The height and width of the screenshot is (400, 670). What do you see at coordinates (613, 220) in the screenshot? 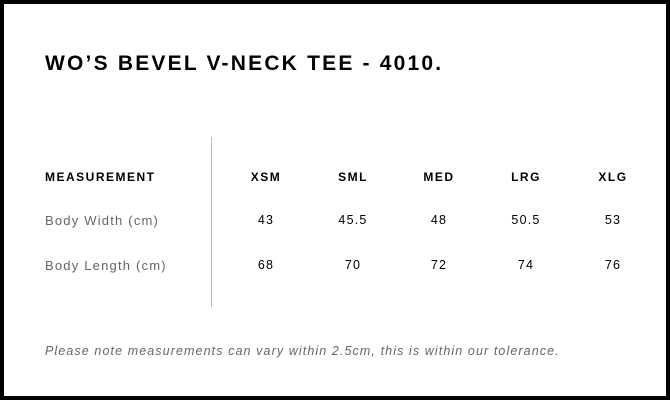
I see `table-cell: 53` at bounding box center [613, 220].